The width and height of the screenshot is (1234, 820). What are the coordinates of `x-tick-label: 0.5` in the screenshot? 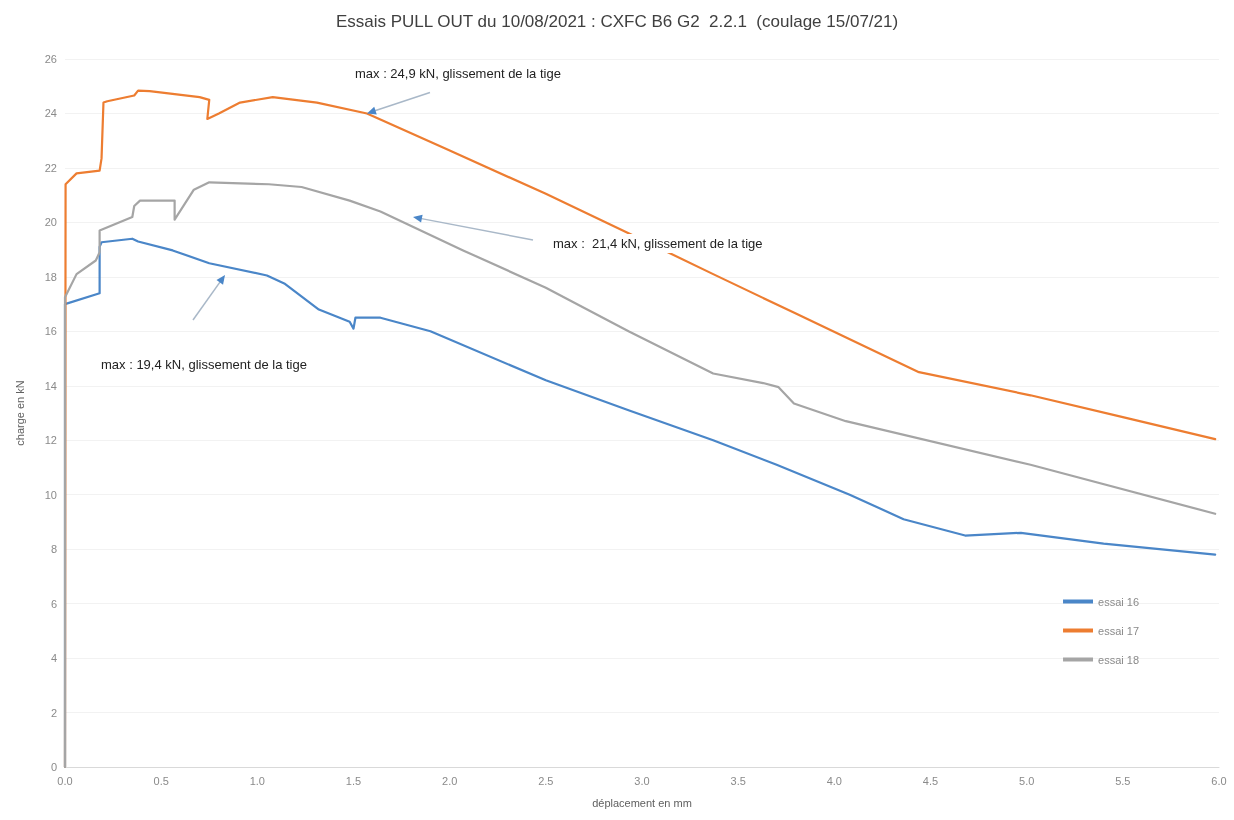 It's located at (161, 780).